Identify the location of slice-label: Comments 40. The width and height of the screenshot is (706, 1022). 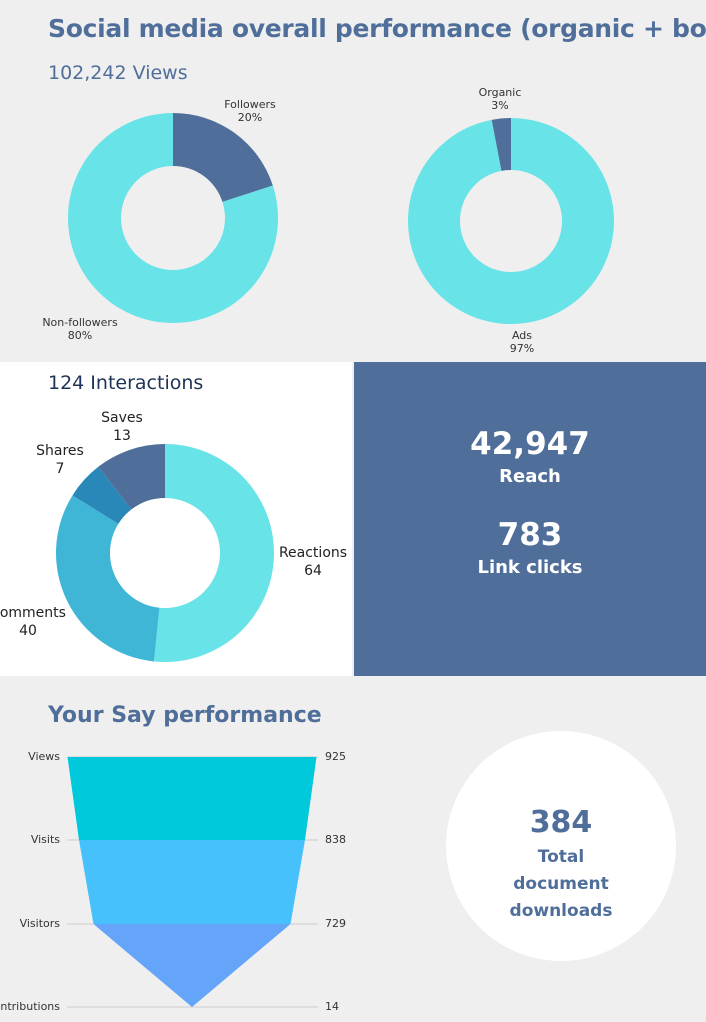
(33, 622).